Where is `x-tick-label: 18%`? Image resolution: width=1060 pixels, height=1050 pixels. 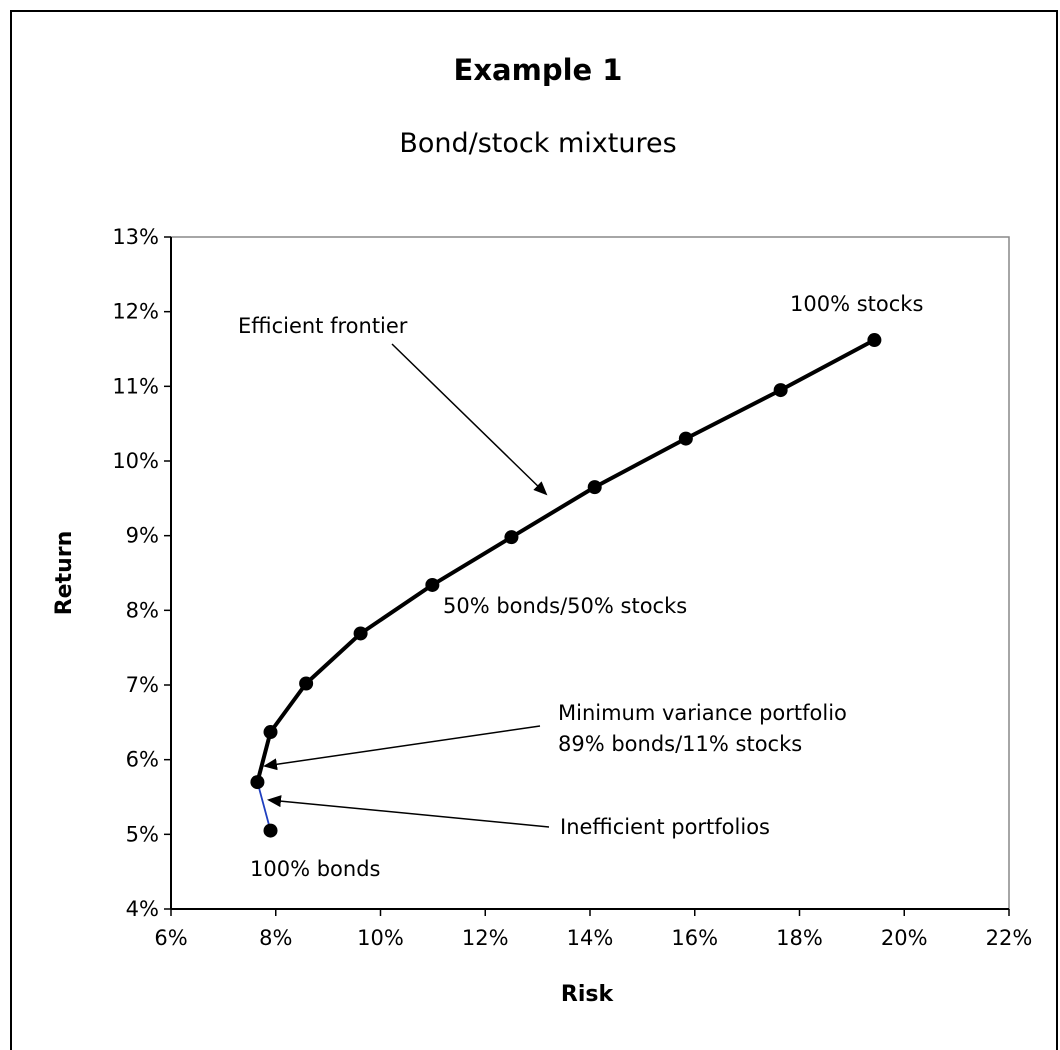
x-tick-label: 18% is located at coordinates (799, 938).